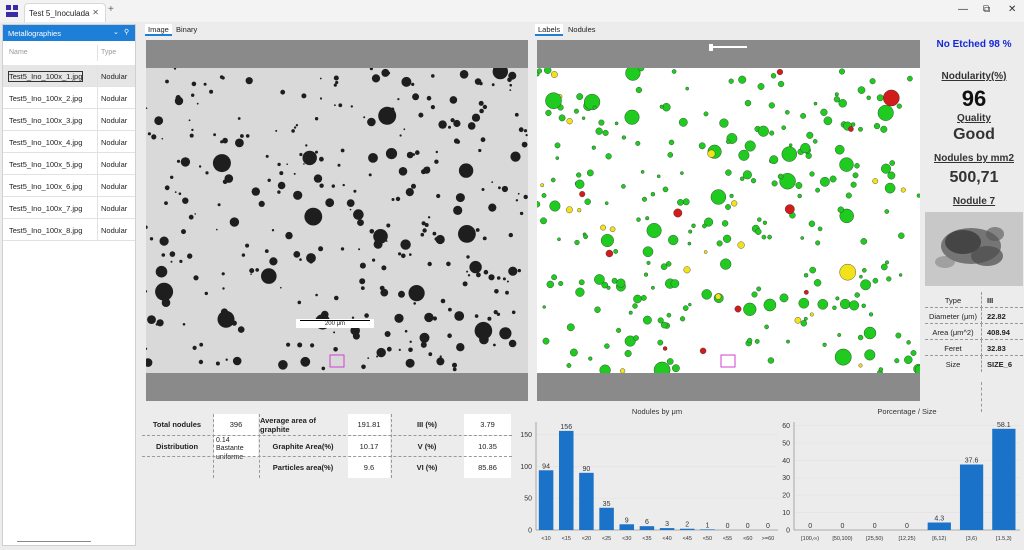  Describe the element at coordinates (1000, 364) in the screenshot. I see `property-value: SIZE_6` at that location.